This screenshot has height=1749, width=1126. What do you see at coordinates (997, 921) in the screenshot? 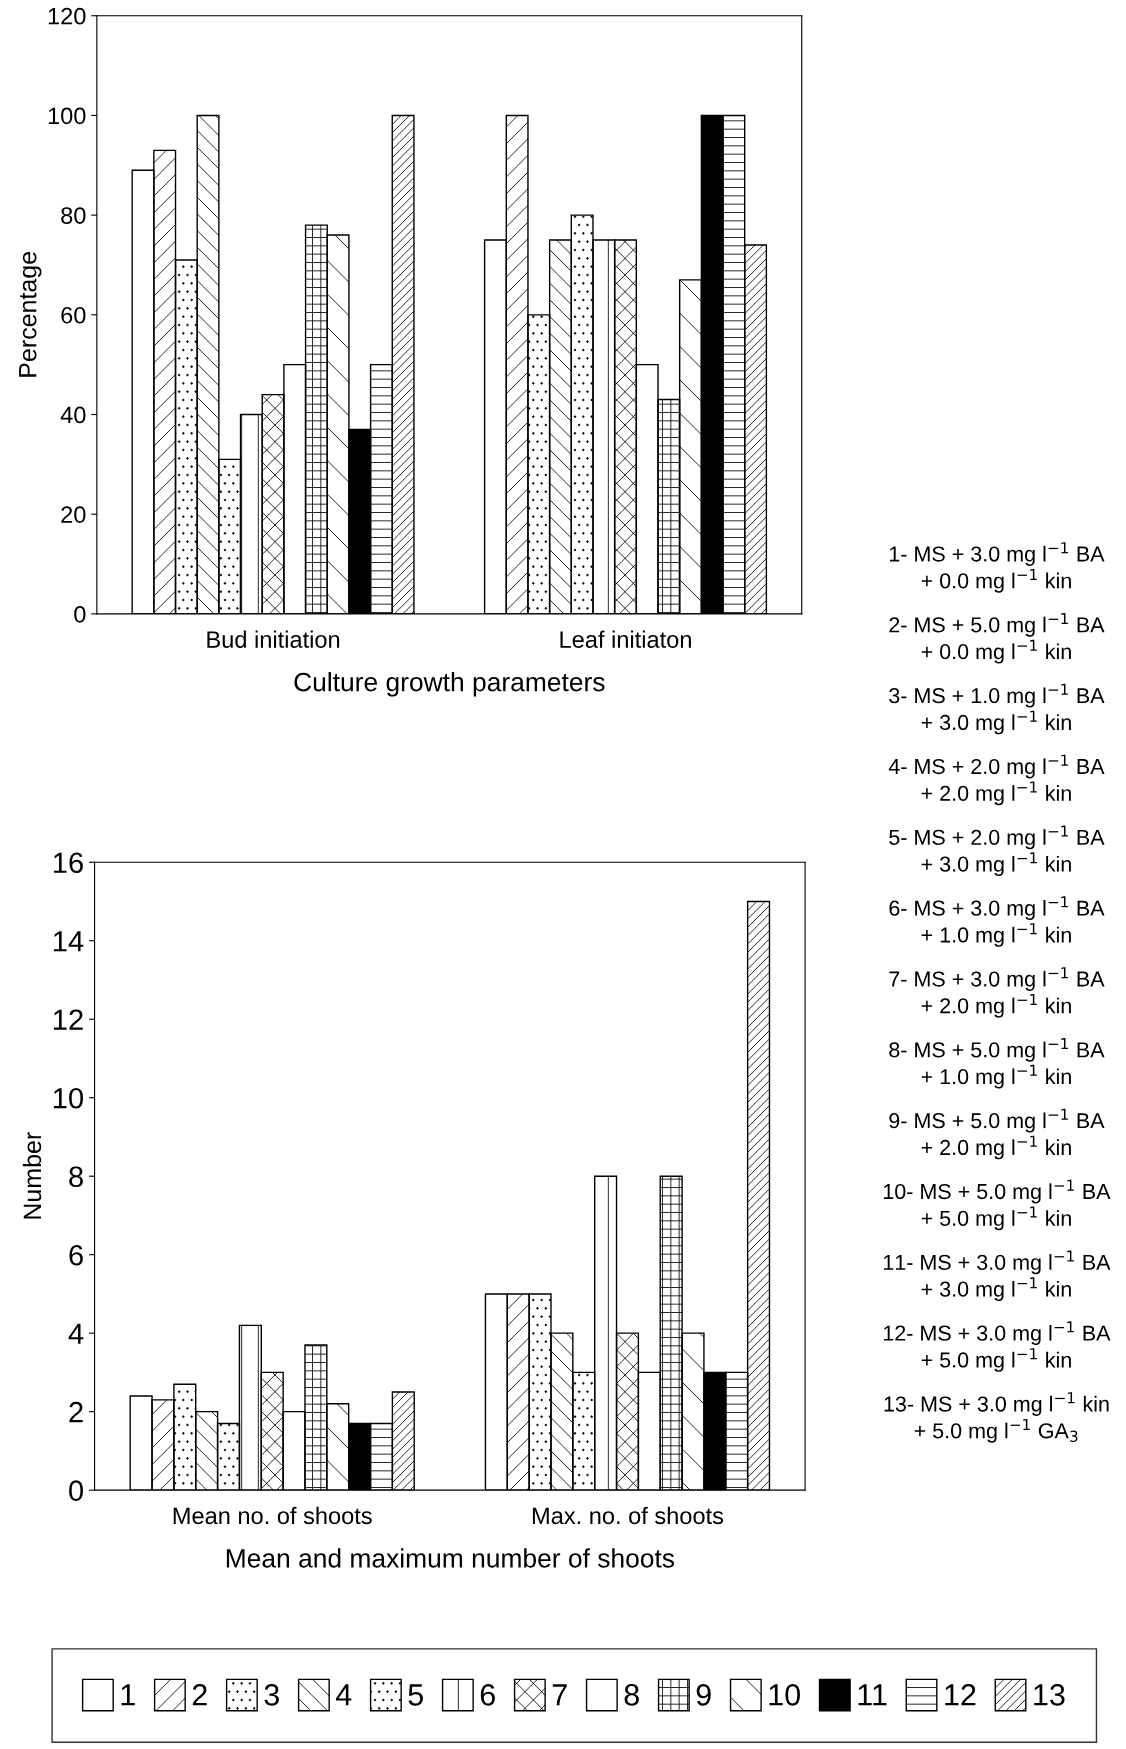
I see `text: 6- MS + 3.0 mg l$^{−1}$ BA + 1.0 mg l$^{−1}$ kin` at bounding box center [997, 921].